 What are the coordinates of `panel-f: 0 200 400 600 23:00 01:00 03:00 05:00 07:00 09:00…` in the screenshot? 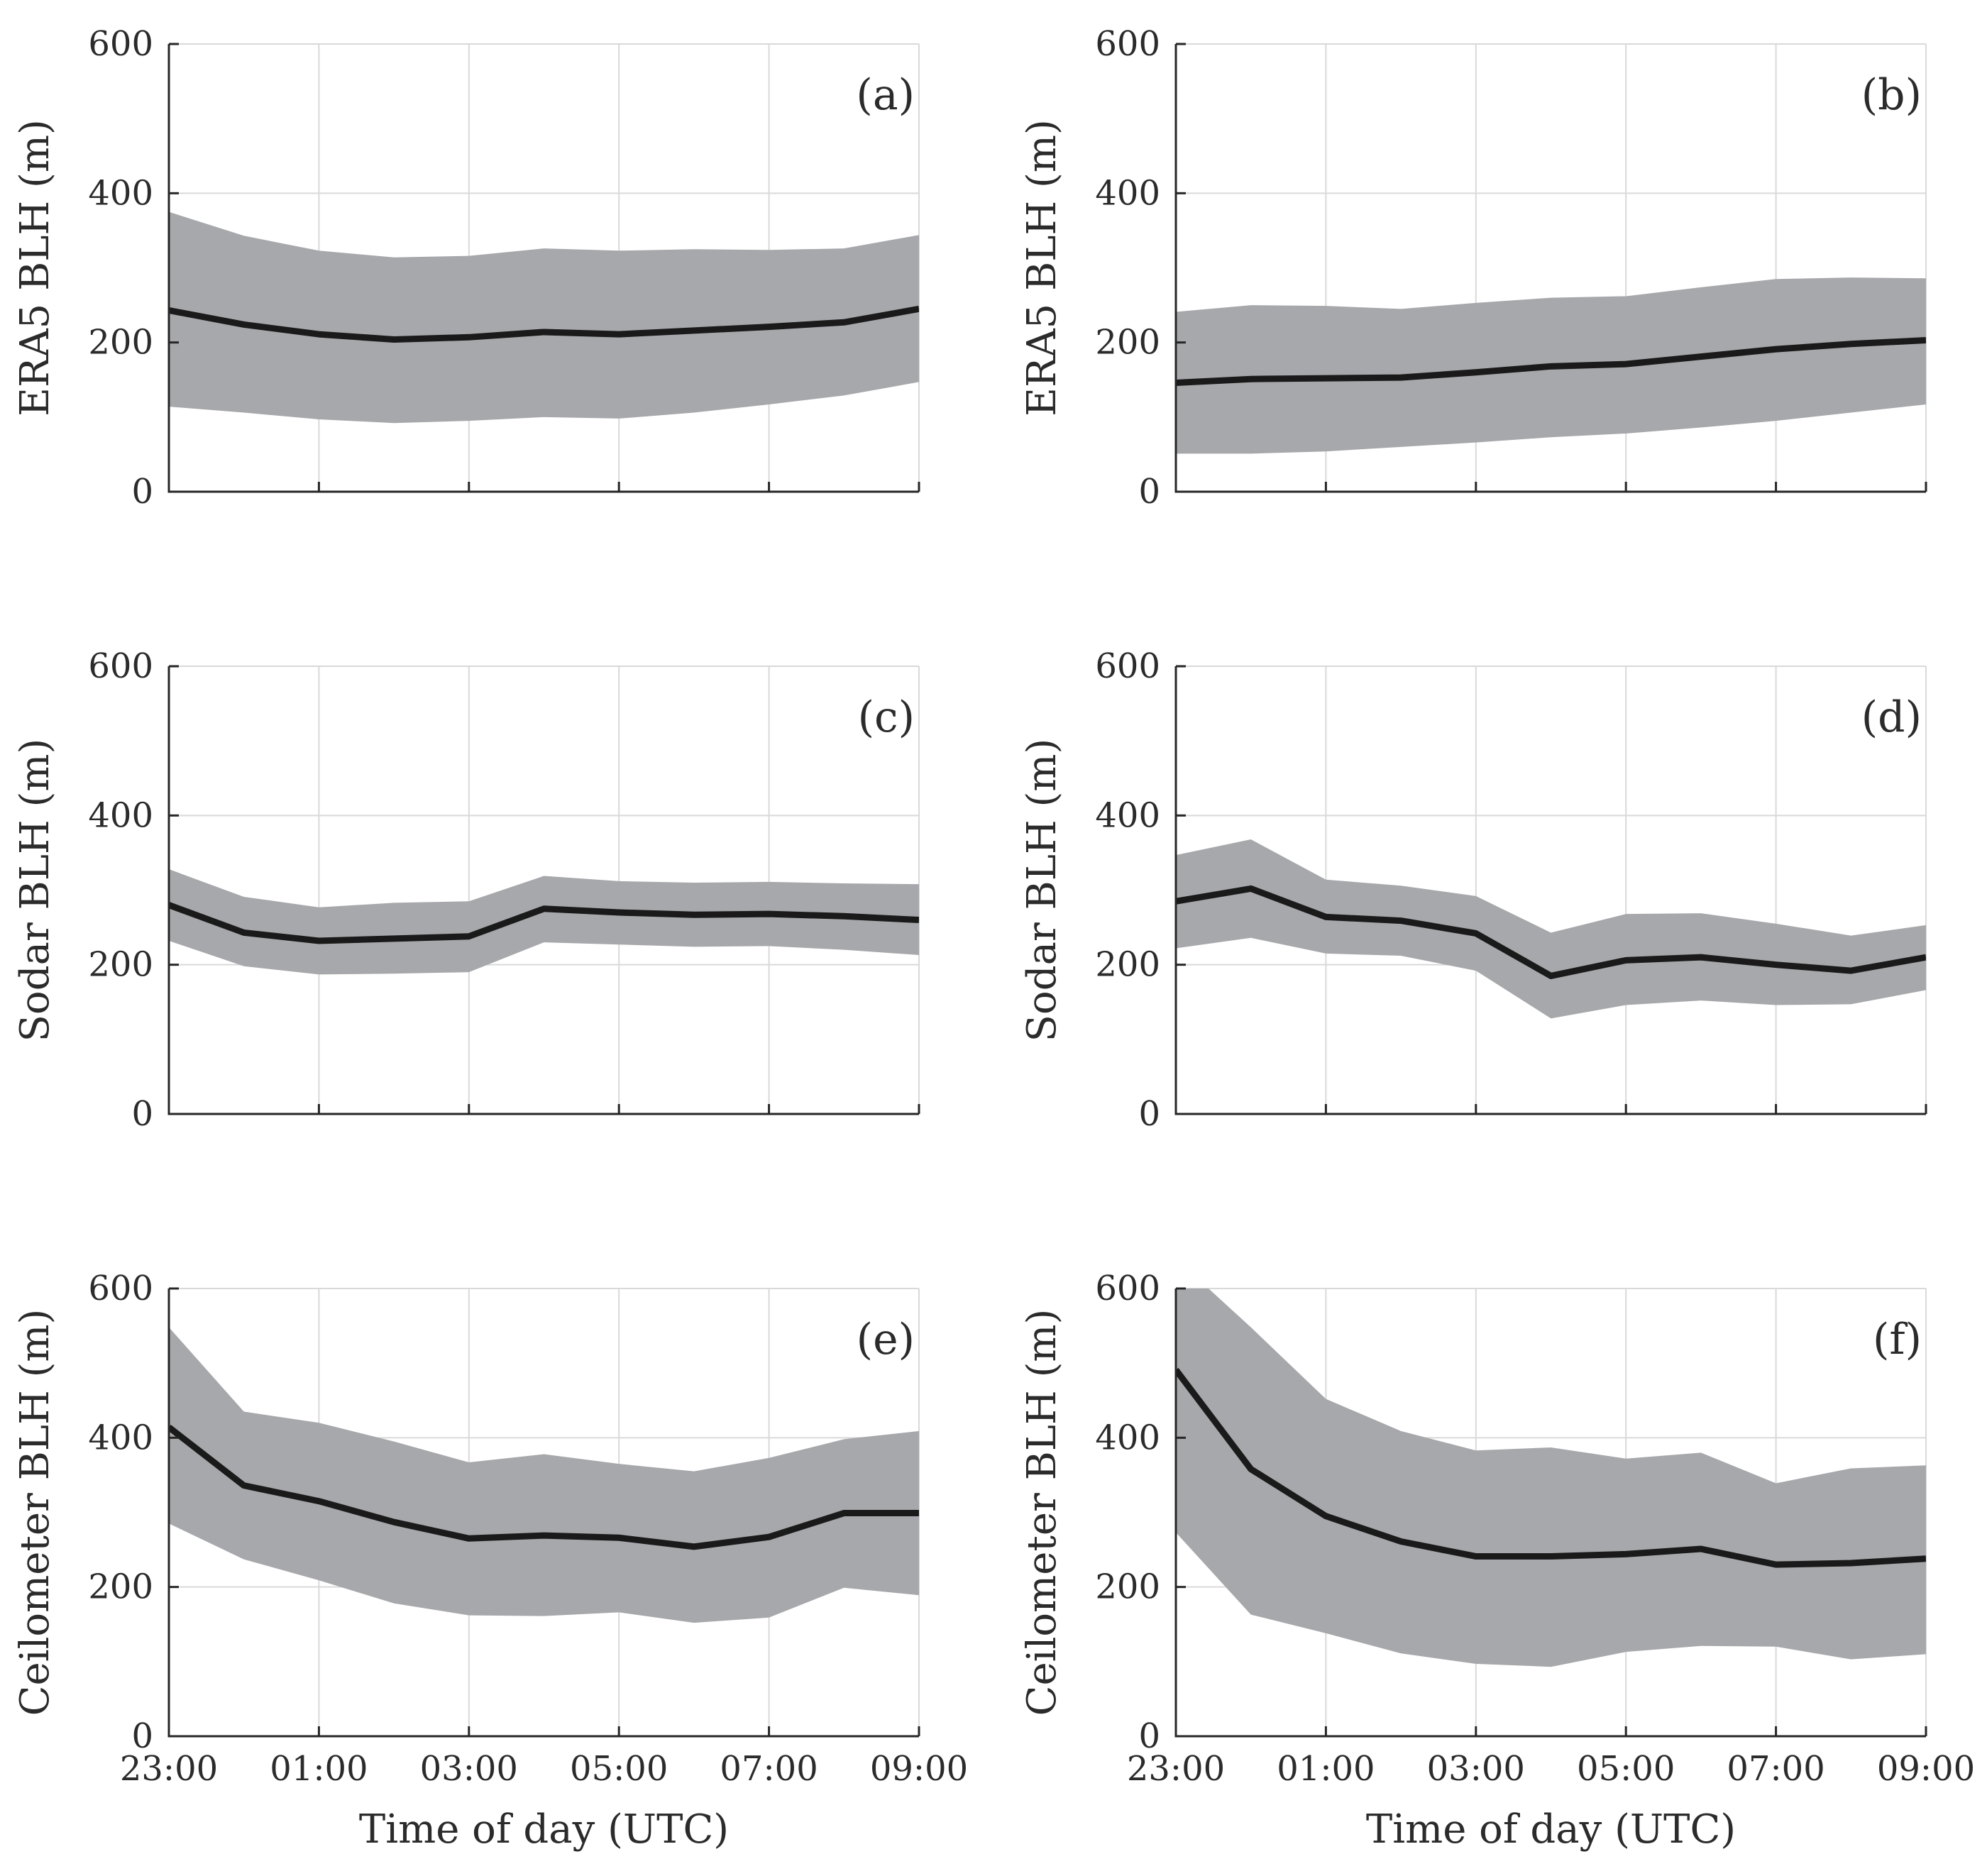 It's located at (1497, 1561).